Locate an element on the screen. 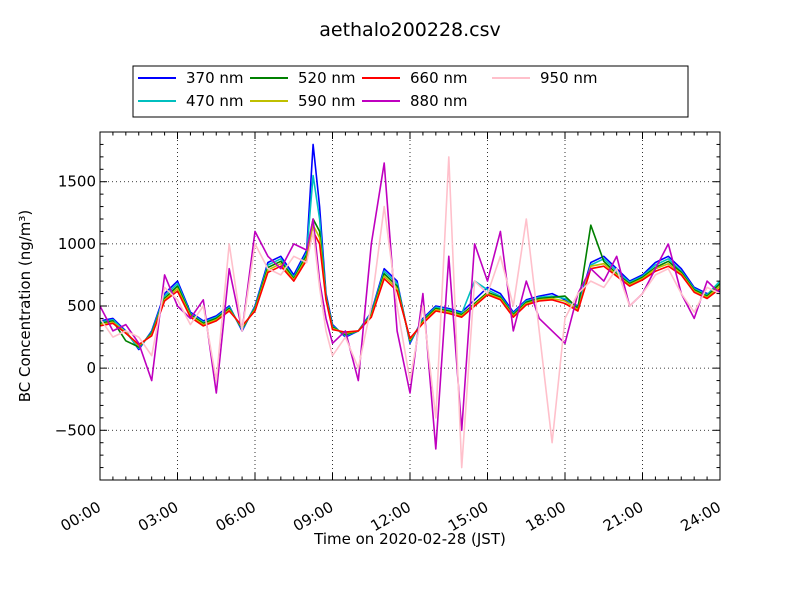 The width and height of the screenshot is (800, 605). y-tick-label: 500 is located at coordinates (81, 306).